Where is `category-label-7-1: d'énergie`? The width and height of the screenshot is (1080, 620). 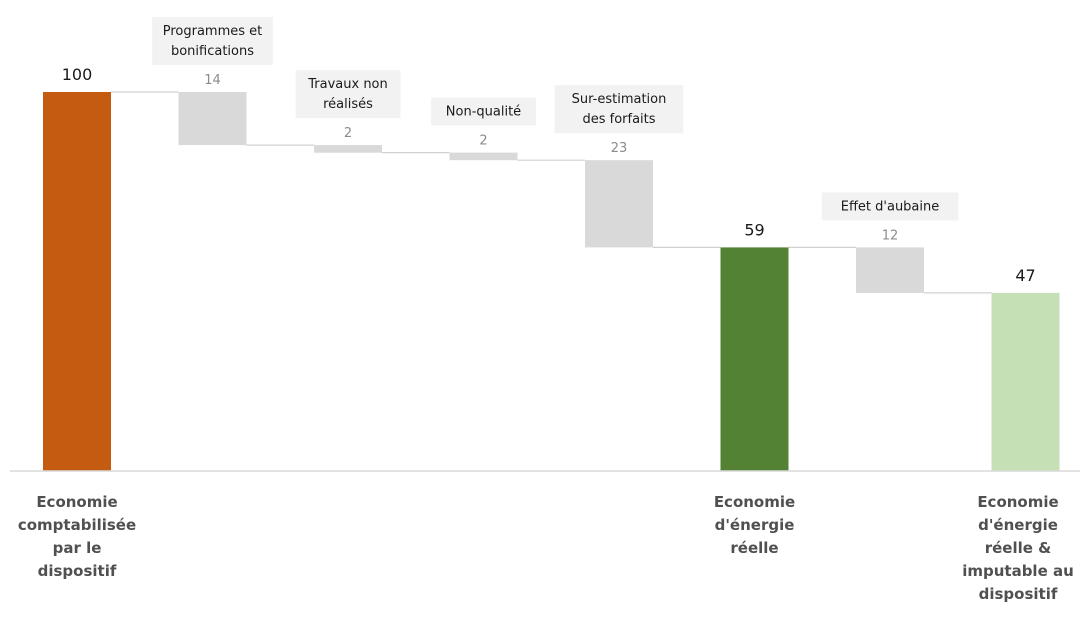
category-label-7-1: d'énergie is located at coordinates (1018, 525).